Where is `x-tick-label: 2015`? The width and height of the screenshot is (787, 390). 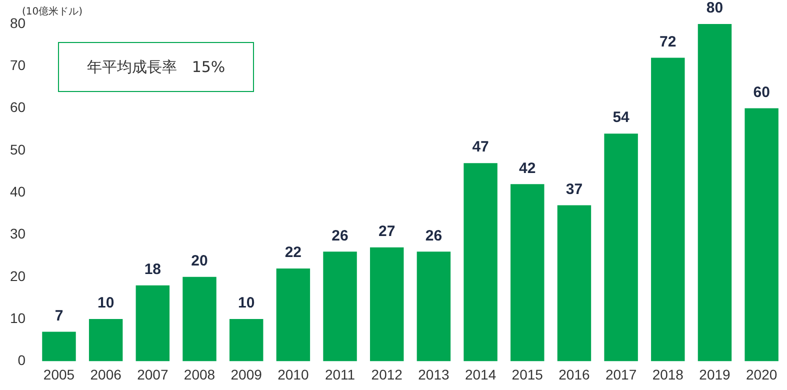
x-tick-label: 2015 is located at coordinates (528, 374).